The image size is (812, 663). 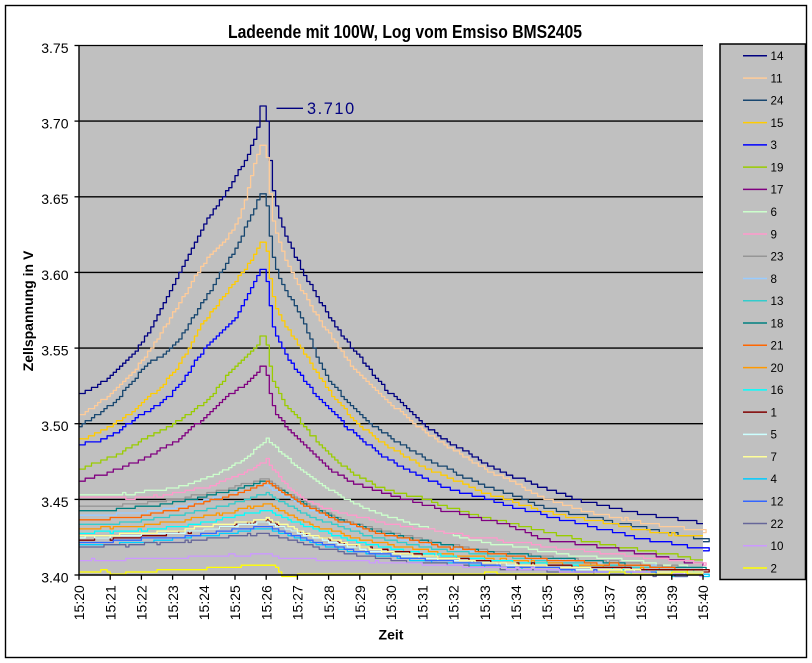 What do you see at coordinates (777, 190) in the screenshot?
I see `svg-text: 17` at bounding box center [777, 190].